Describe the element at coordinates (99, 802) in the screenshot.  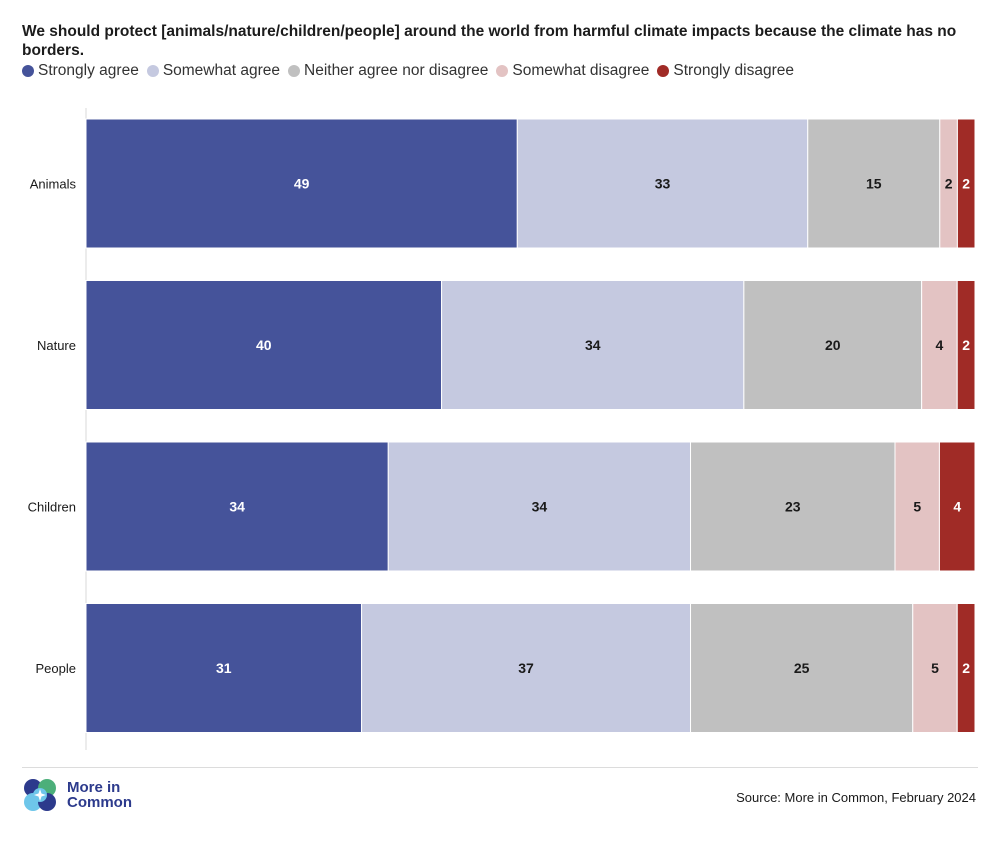
I see `logo-line-2: Common` at that location.